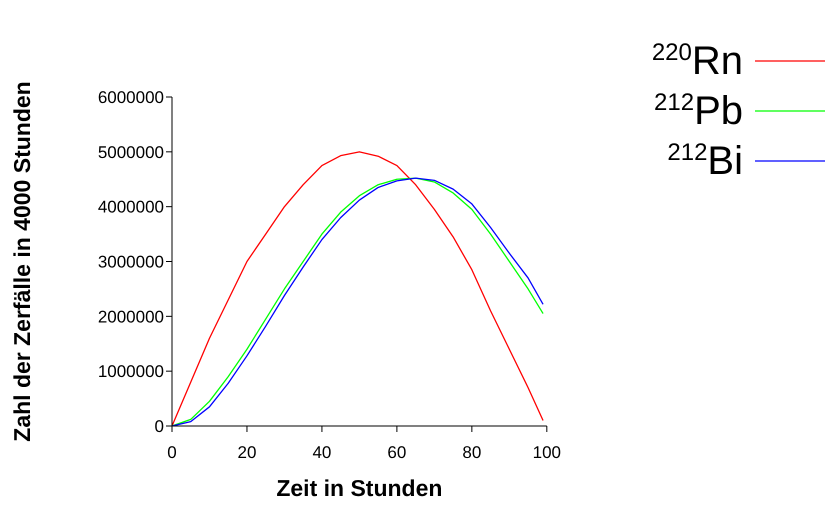  I want to click on y-tick-label: 0, so click(159, 426).